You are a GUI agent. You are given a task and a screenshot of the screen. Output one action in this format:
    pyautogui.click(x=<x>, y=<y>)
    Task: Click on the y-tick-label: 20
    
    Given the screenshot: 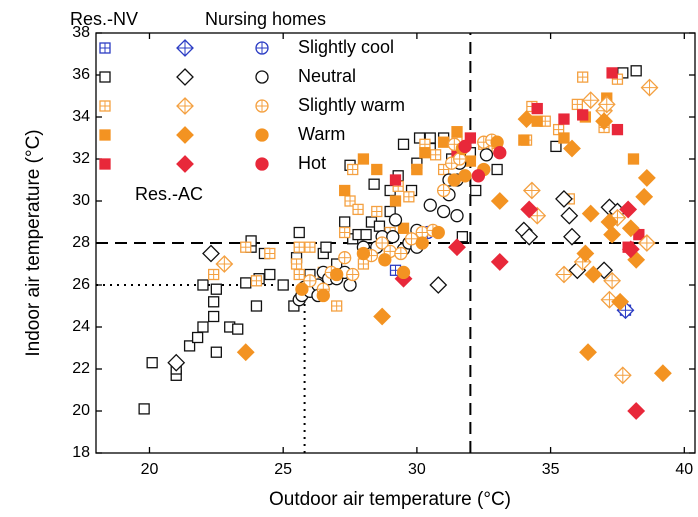 What is the action you would take?
    pyautogui.click(x=81, y=410)
    